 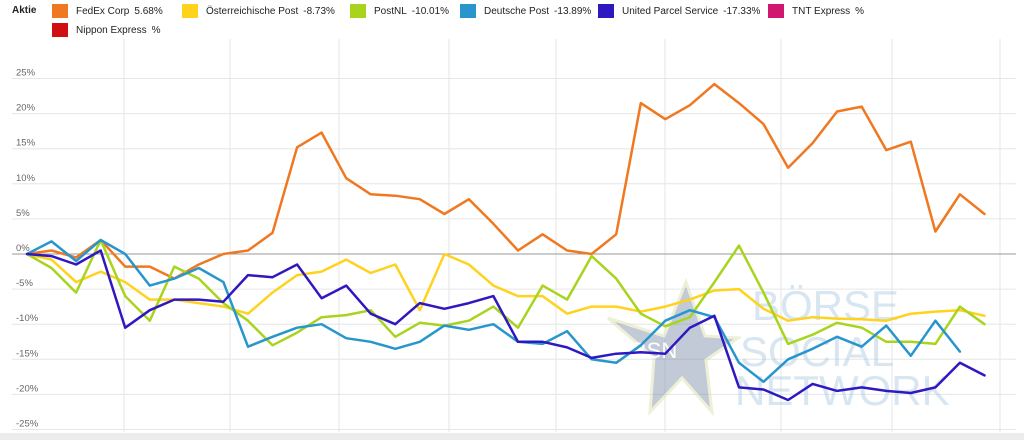 I want to click on y-tick-label: -15%, so click(x=27, y=353).